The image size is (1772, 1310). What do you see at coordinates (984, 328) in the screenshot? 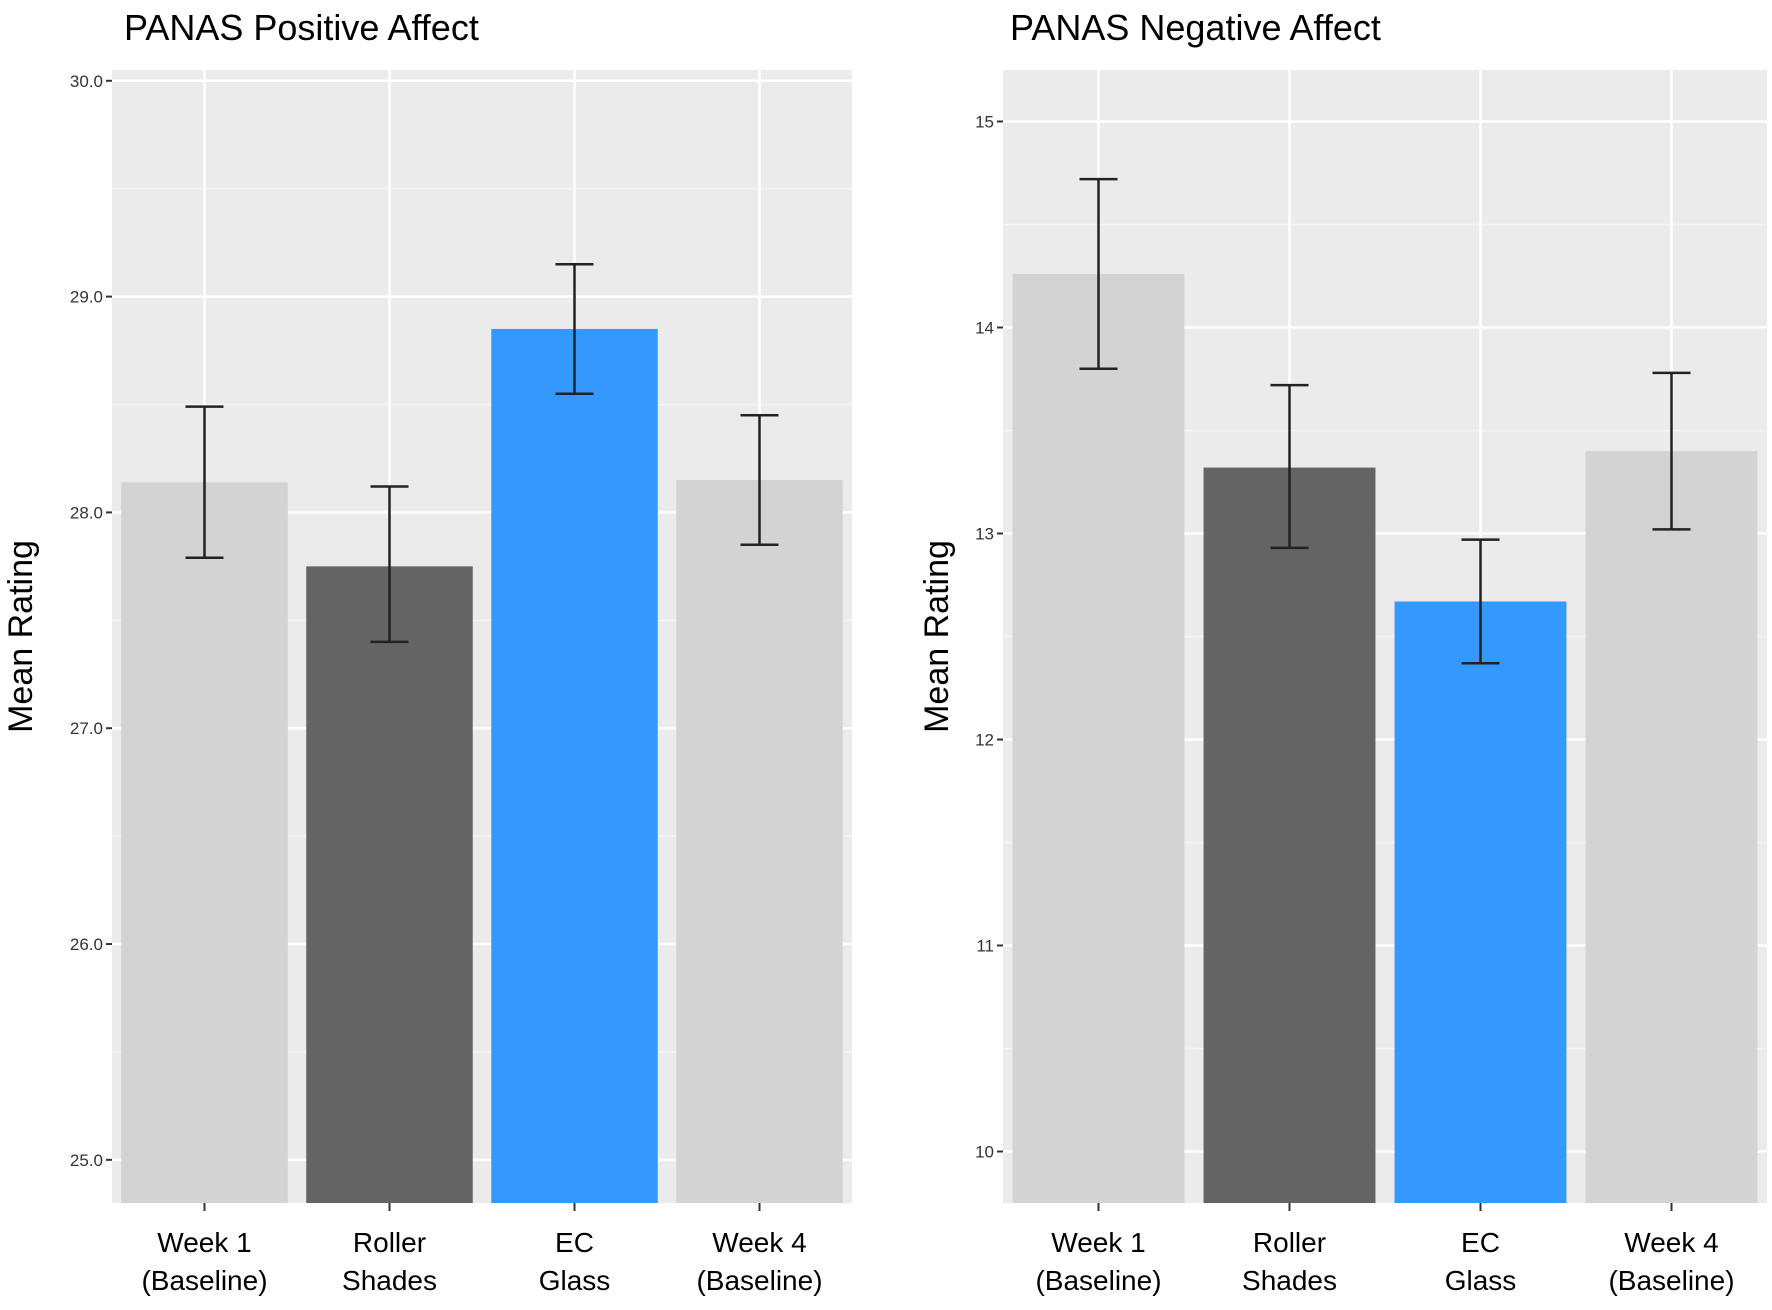
I see `y-tick-label: 14` at bounding box center [984, 328].